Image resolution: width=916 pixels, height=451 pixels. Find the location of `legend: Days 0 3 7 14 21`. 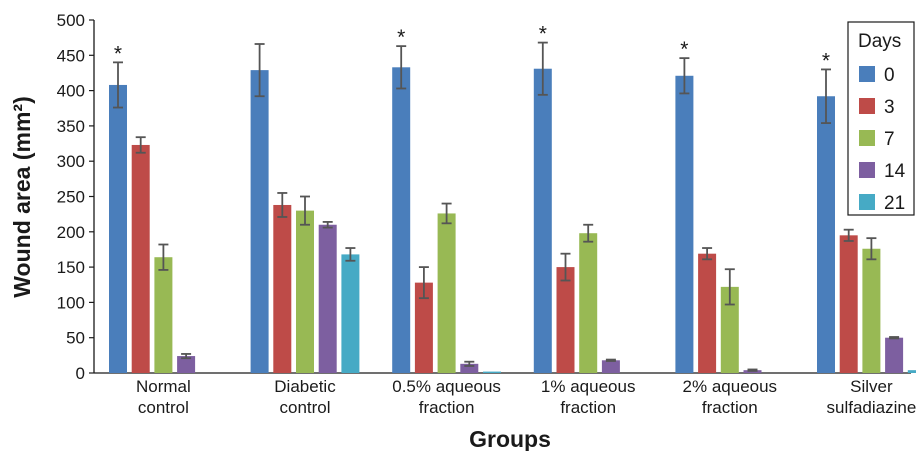

legend: Days 0 3 7 14 21 is located at coordinates (881, 118).